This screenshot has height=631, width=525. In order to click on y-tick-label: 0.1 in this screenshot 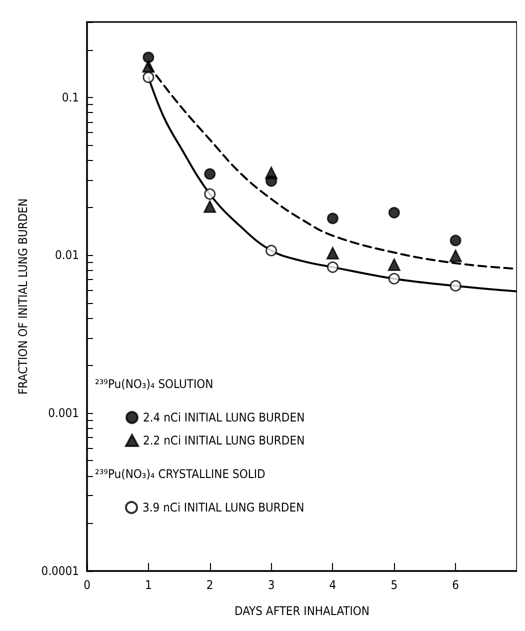, I will do `click(70, 97)`.